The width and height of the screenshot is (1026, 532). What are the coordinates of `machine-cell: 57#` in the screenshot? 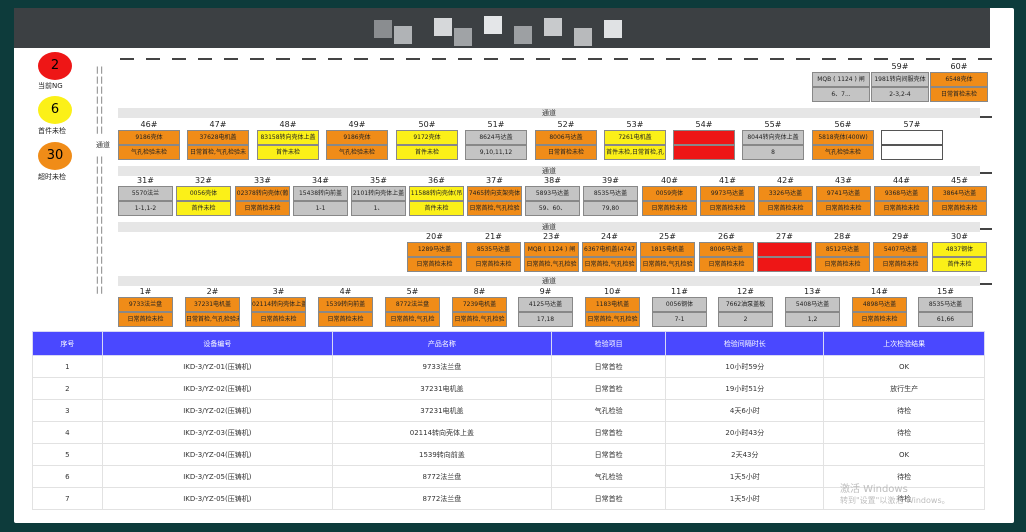 It's located at (912, 140).